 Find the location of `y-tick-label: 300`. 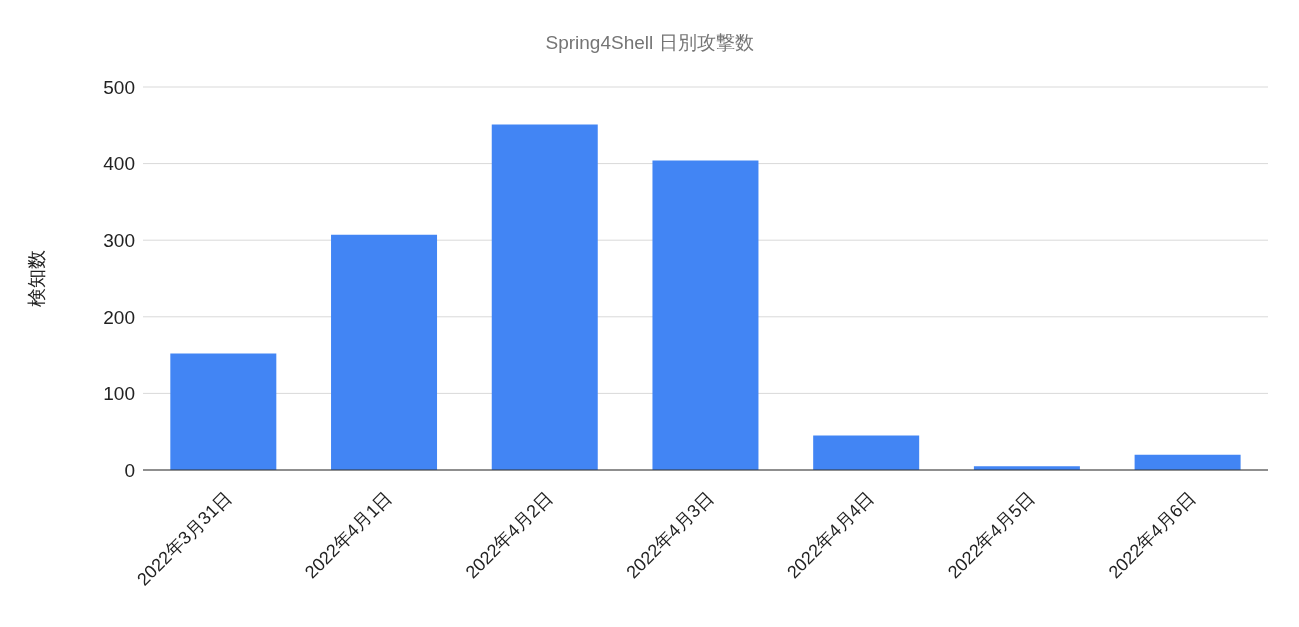

y-tick-label: 300 is located at coordinates (119, 240).